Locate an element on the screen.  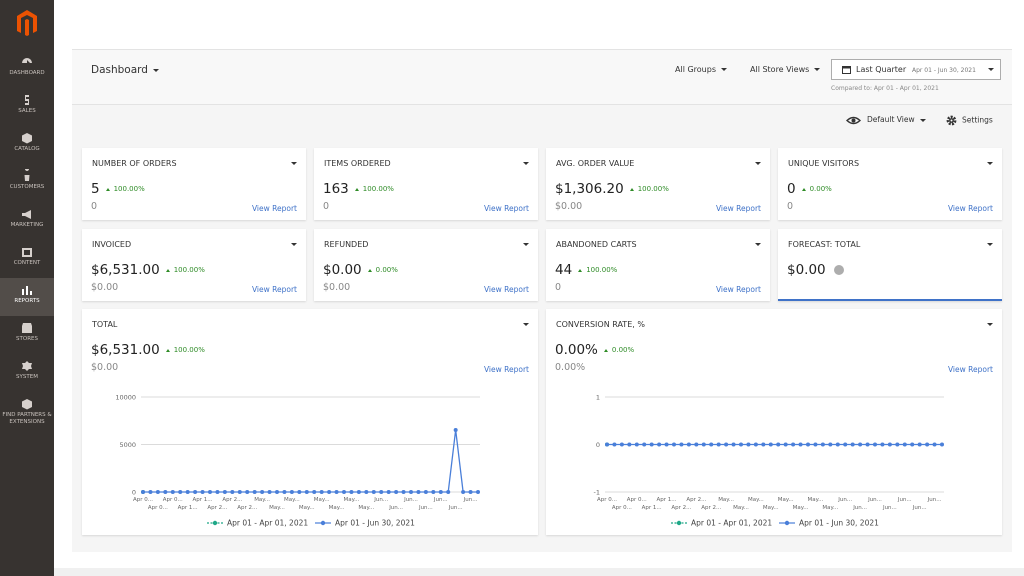
legend-label: Apr 01 - Apr 01, 2021 is located at coordinates (267, 523).